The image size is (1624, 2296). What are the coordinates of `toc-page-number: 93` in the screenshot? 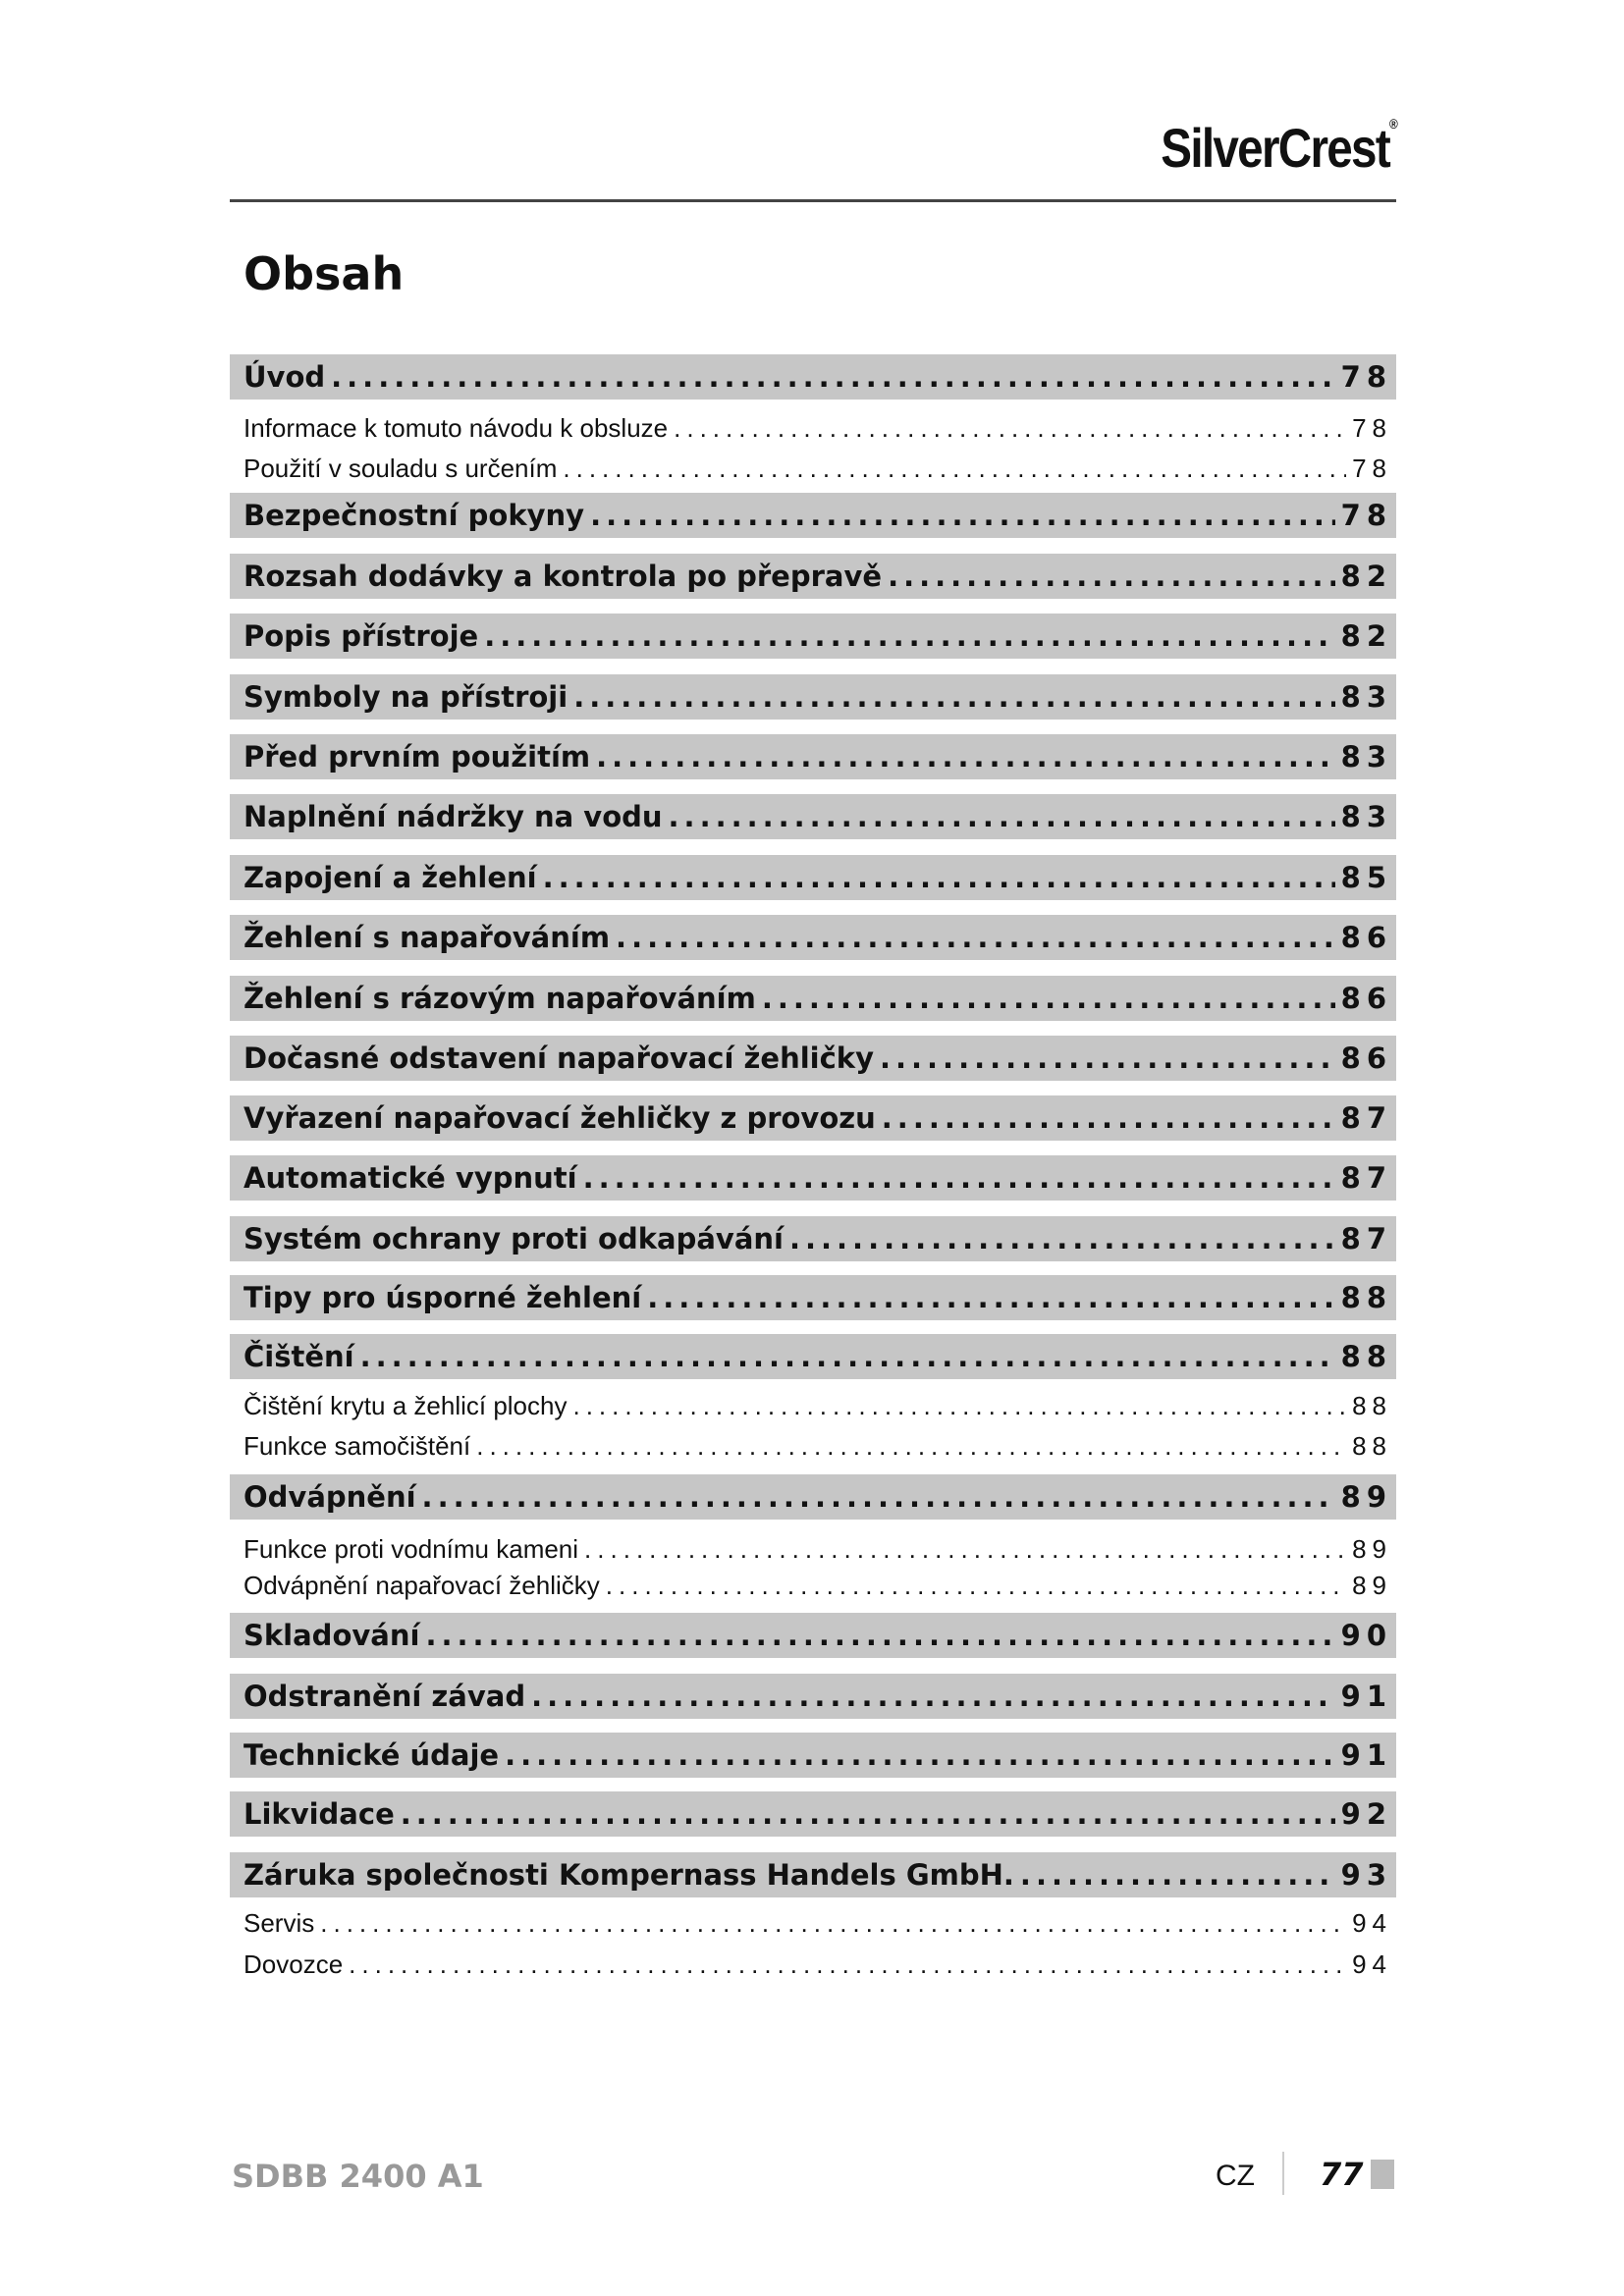 It's located at (1366, 1875).